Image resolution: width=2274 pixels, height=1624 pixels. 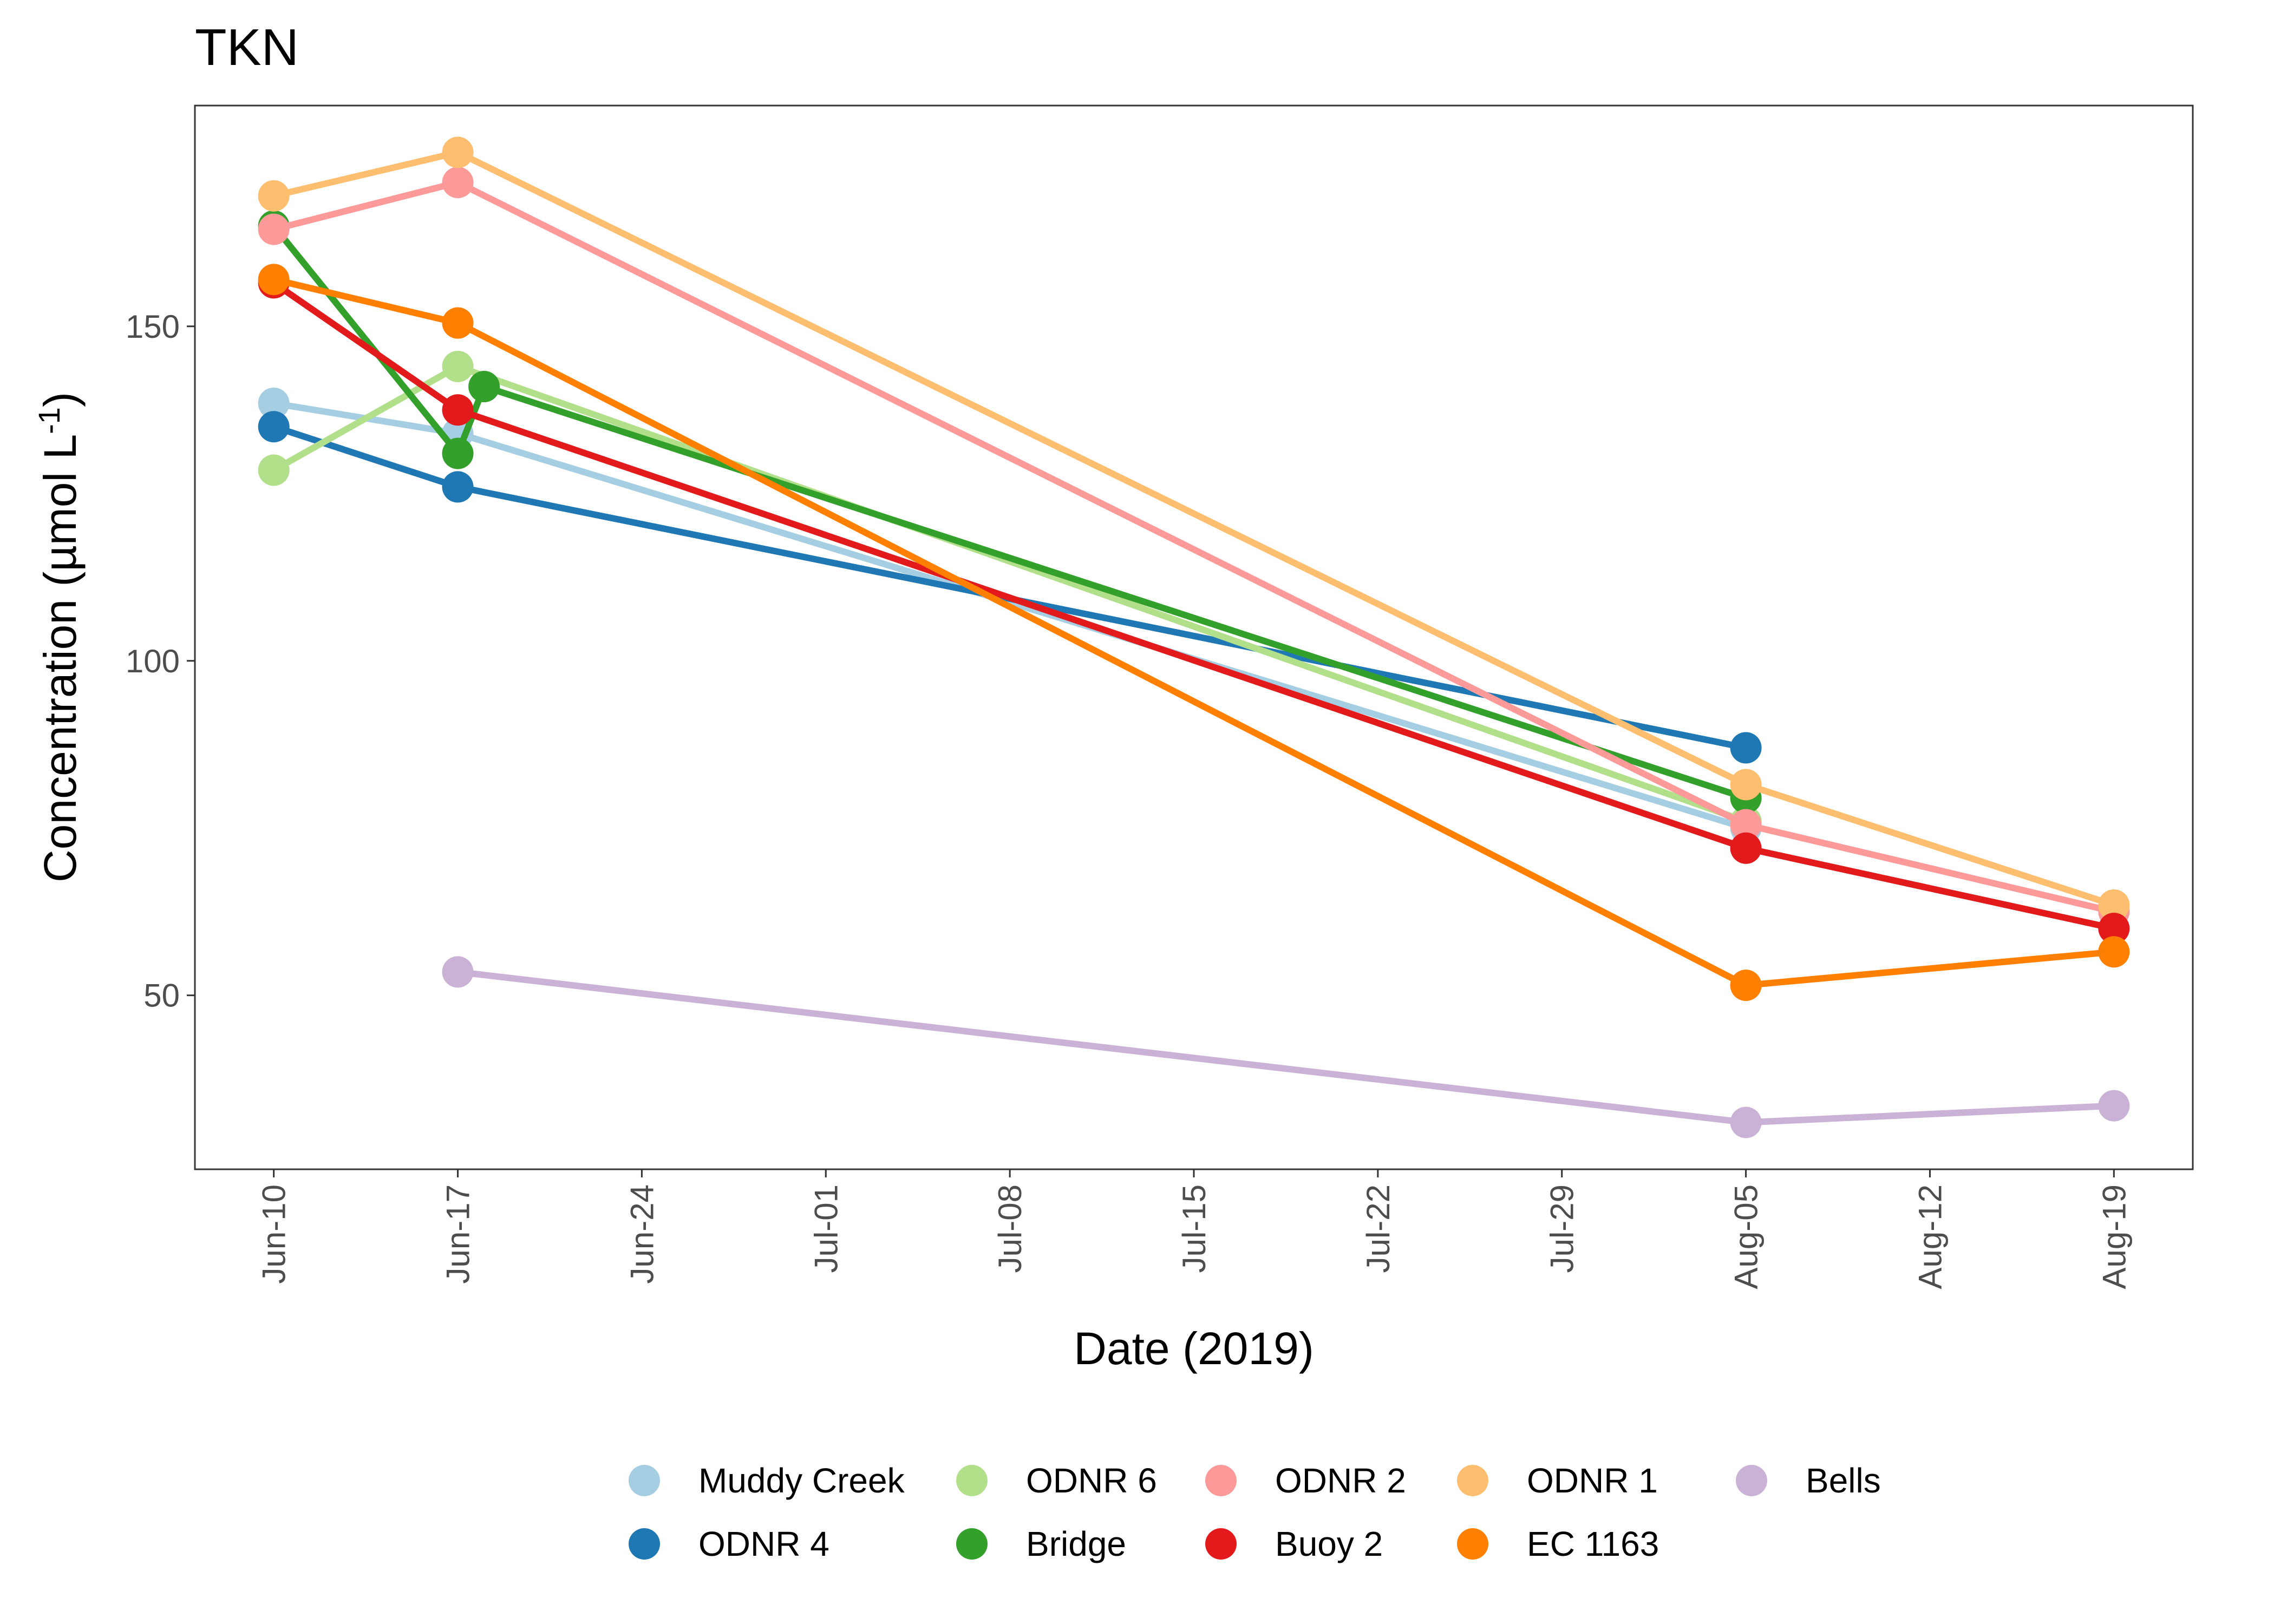 I want to click on legend-label: EC 1163, so click(x=1593, y=1543).